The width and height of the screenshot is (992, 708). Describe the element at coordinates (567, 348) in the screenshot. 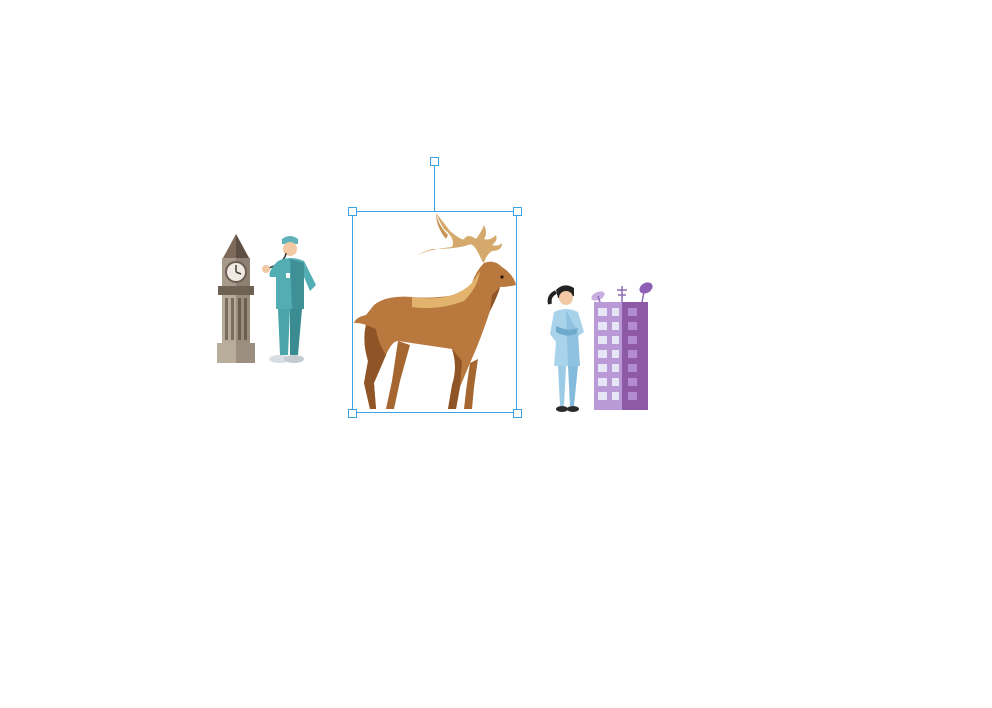

I see `nurse-icon` at that location.